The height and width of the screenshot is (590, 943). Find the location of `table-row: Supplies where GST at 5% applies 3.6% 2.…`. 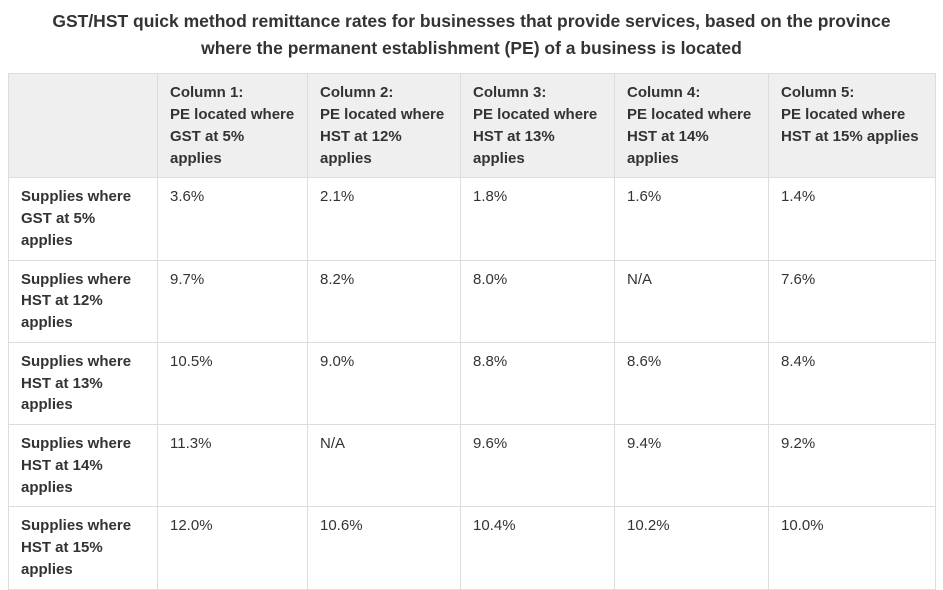

table-row: Supplies where GST at 5% applies 3.6% 2.… is located at coordinates (472, 219).